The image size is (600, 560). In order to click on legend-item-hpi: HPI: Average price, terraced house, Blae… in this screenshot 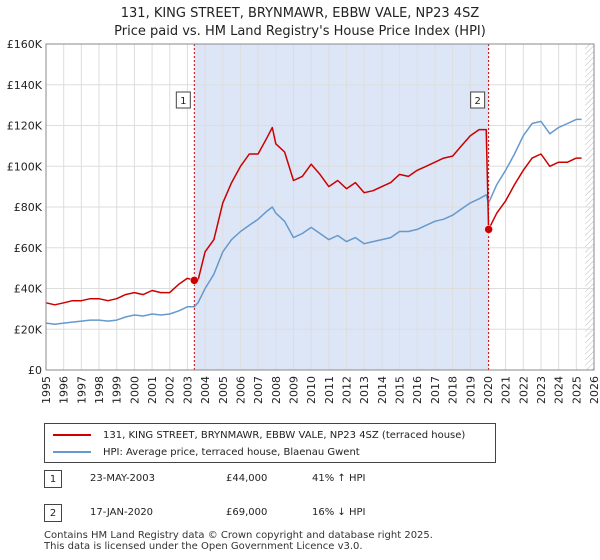, I will do `click(206, 452)`.